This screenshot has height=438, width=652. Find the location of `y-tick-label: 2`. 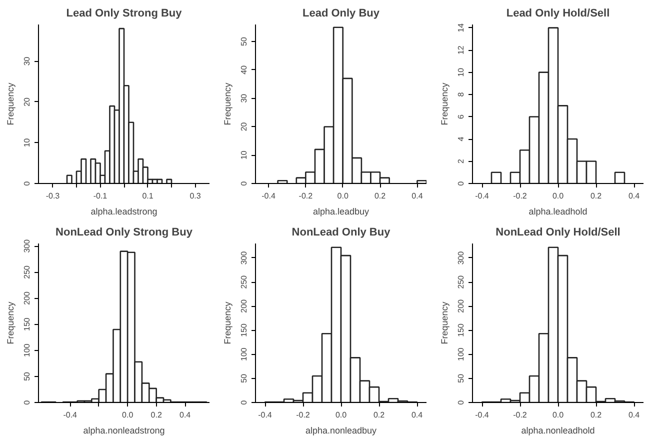

y-tick-label: 2 is located at coordinates (461, 161).